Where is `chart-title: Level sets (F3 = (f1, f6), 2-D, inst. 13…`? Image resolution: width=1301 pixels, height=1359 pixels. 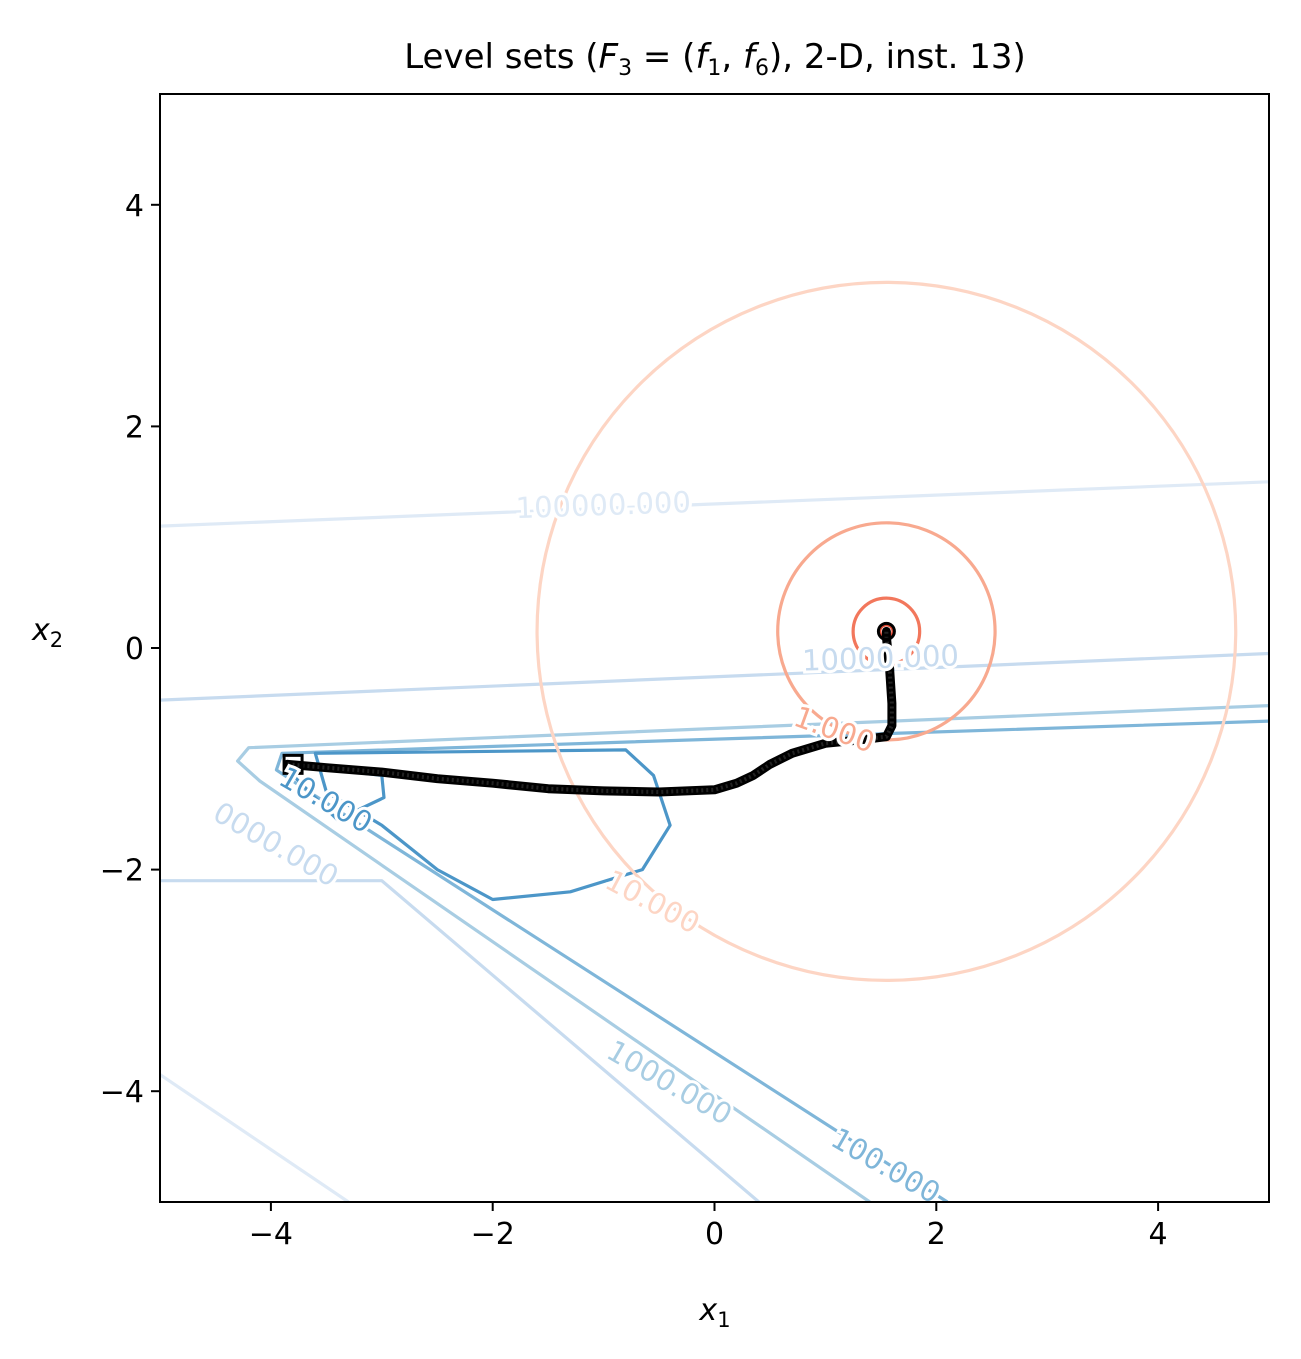 chart-title: Level sets (F3 = (f1, f6), 2-D, inst. 13… is located at coordinates (715, 59).